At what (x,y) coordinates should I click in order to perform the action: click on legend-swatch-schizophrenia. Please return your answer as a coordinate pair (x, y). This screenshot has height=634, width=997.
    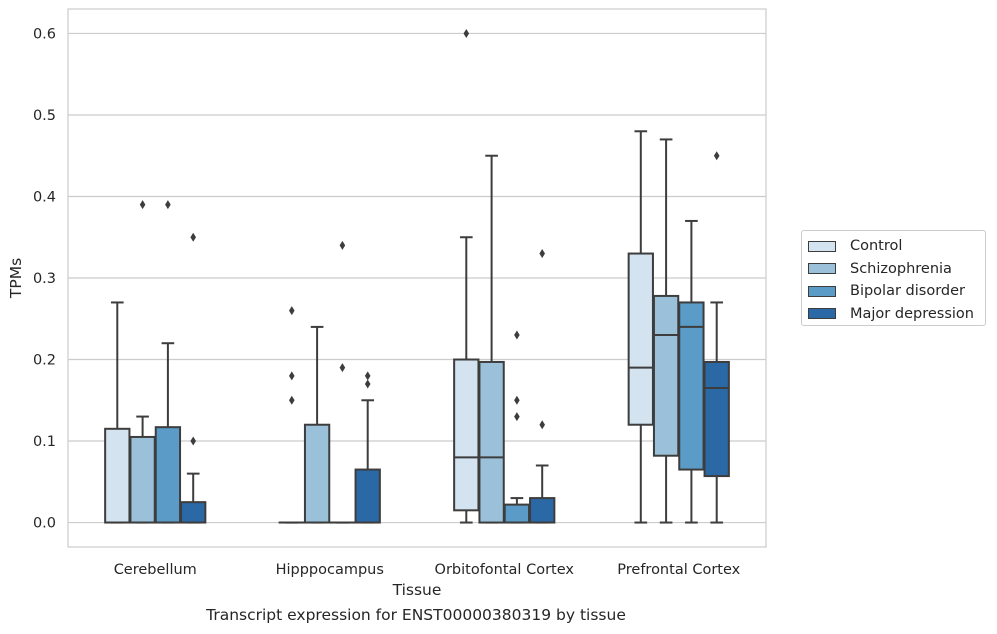
    Looking at the image, I should click on (822, 269).